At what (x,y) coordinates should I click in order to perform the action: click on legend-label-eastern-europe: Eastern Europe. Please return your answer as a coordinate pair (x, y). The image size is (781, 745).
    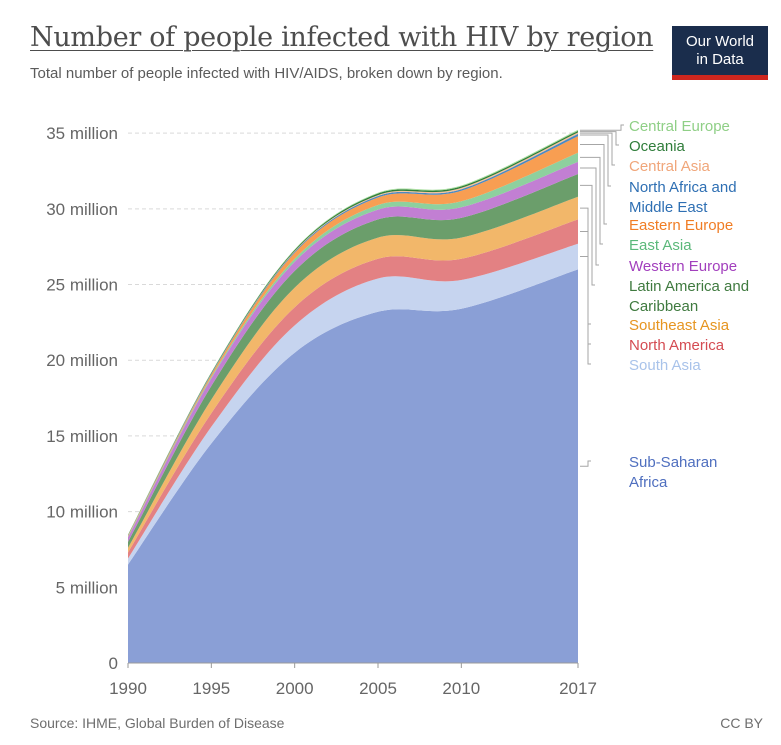
    Looking at the image, I should click on (681, 225).